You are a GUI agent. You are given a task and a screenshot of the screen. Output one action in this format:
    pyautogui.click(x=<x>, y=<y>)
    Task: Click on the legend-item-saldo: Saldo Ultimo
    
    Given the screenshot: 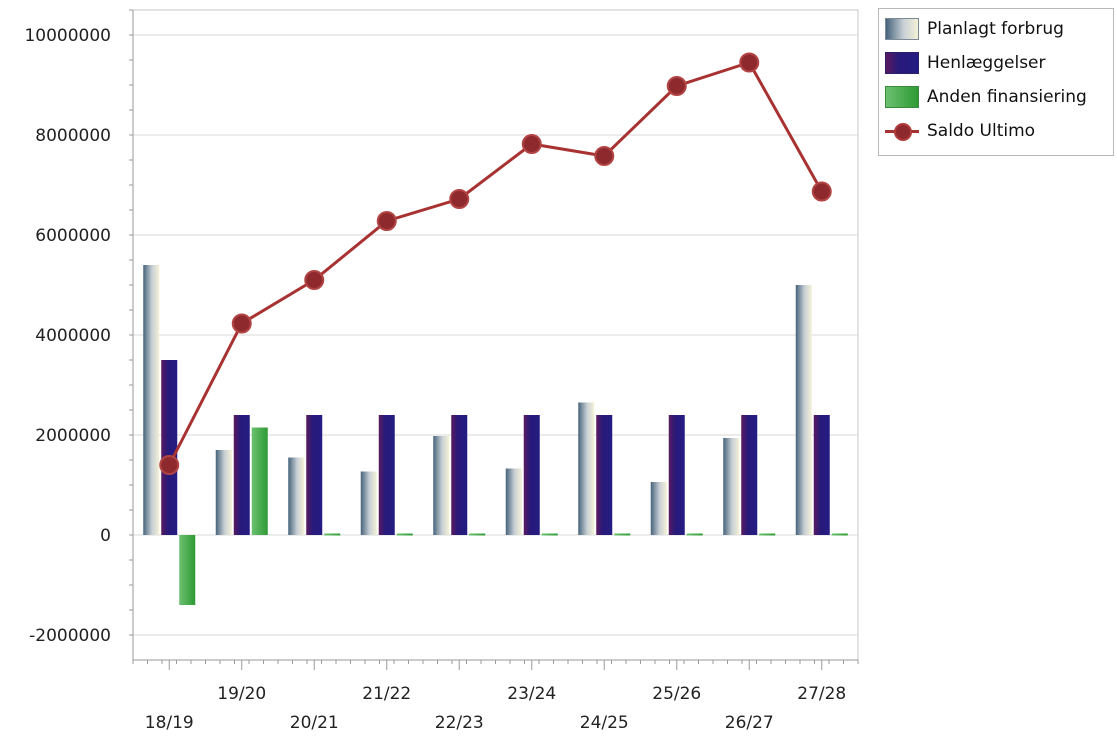 What is the action you would take?
    pyautogui.click(x=960, y=131)
    